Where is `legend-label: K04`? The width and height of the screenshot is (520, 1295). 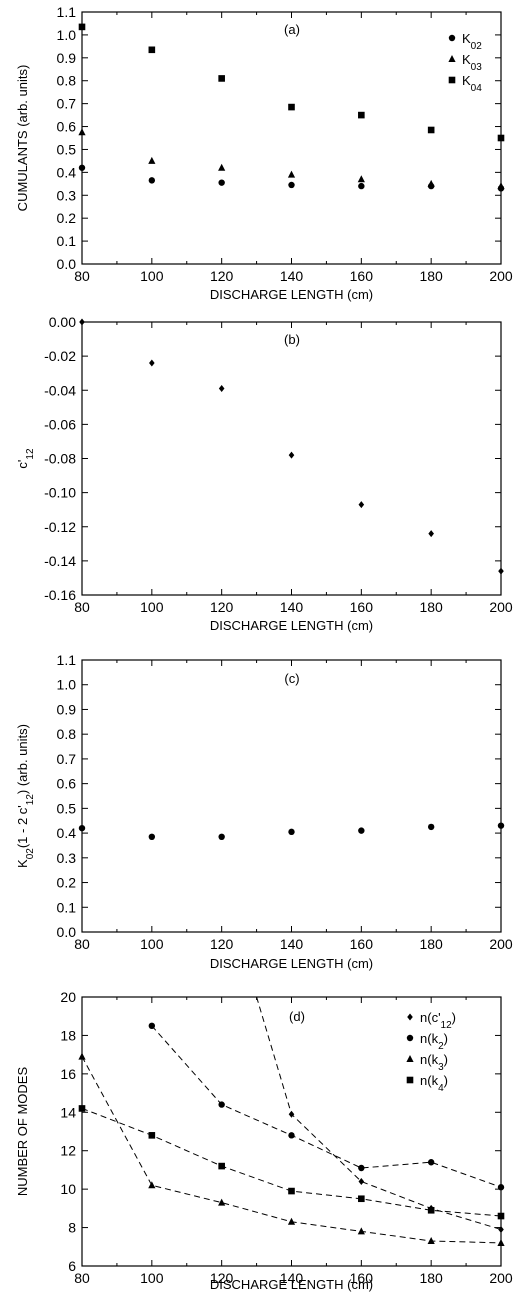
legend-label: K04 is located at coordinates (472, 83).